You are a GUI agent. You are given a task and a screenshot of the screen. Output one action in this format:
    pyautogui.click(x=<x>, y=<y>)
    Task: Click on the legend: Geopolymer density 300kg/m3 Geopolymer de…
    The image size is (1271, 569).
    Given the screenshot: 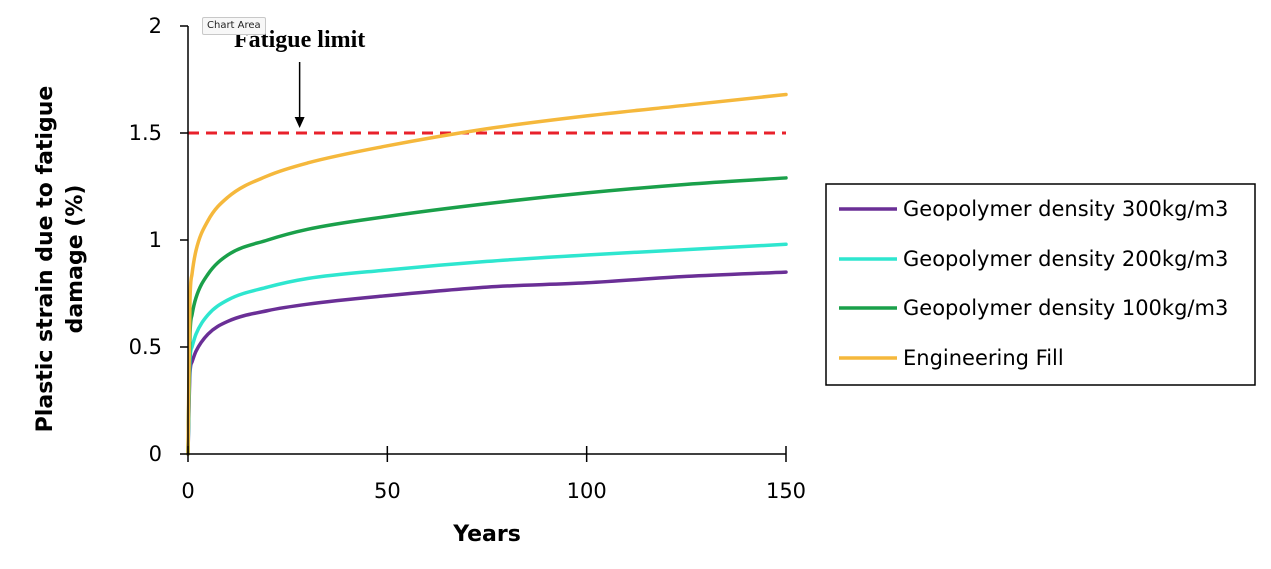 What is the action you would take?
    pyautogui.click(x=1040, y=284)
    